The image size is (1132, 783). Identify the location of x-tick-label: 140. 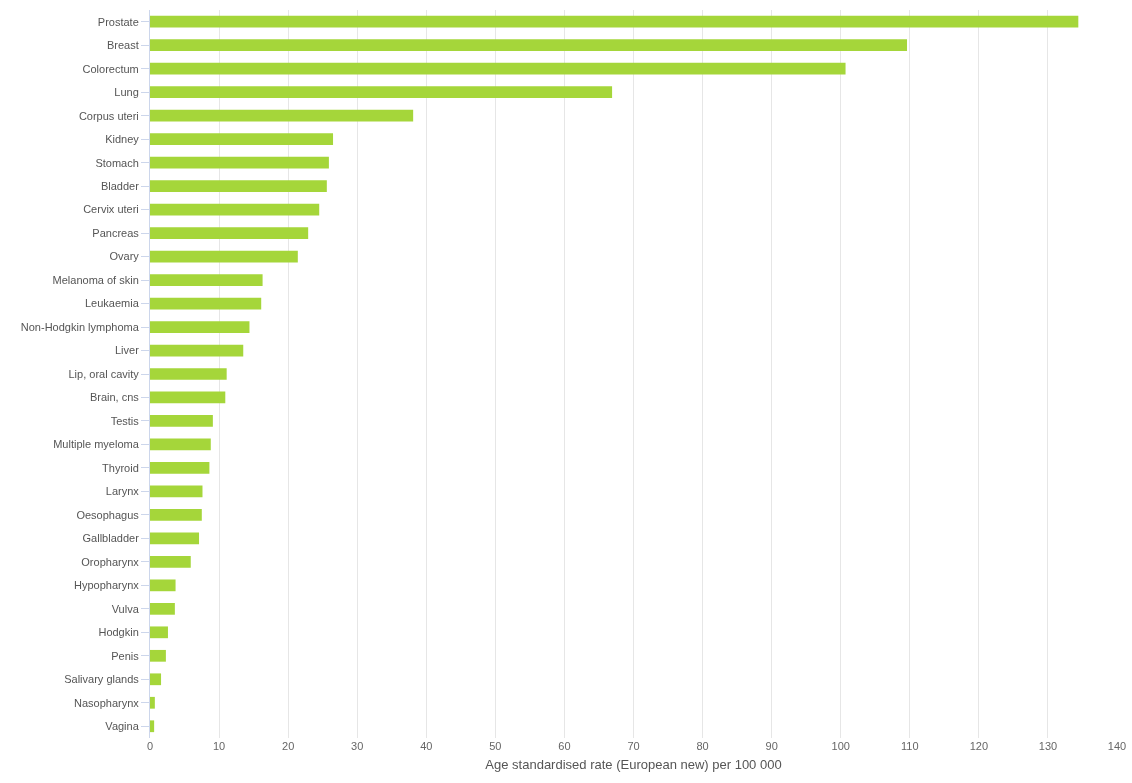
(1117, 746).